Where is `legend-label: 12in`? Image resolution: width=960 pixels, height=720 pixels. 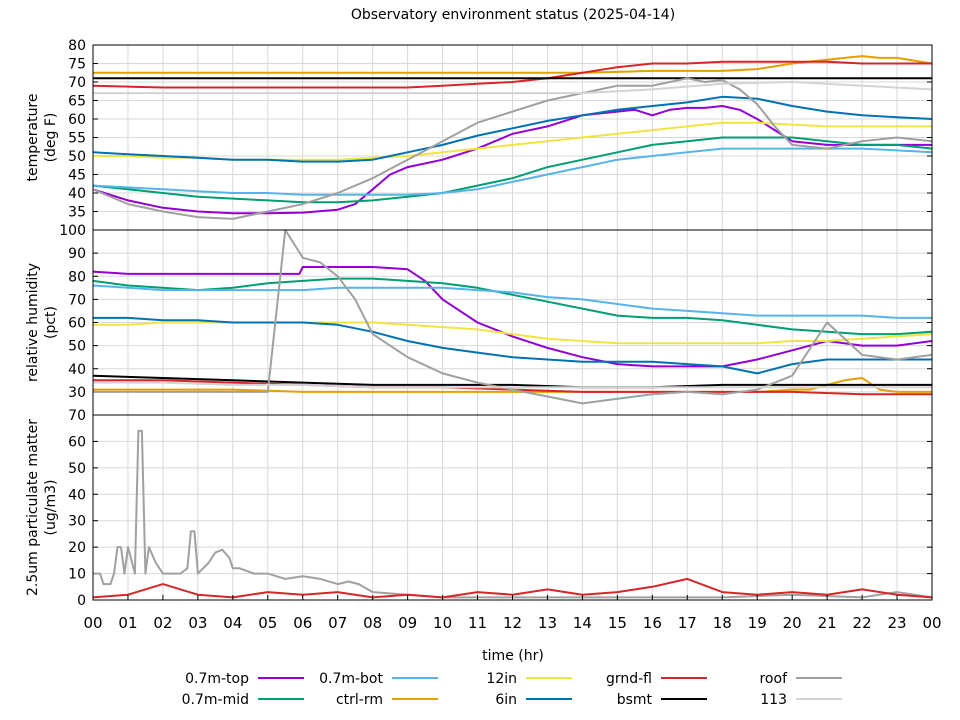
legend-label: 12in is located at coordinates (501, 679).